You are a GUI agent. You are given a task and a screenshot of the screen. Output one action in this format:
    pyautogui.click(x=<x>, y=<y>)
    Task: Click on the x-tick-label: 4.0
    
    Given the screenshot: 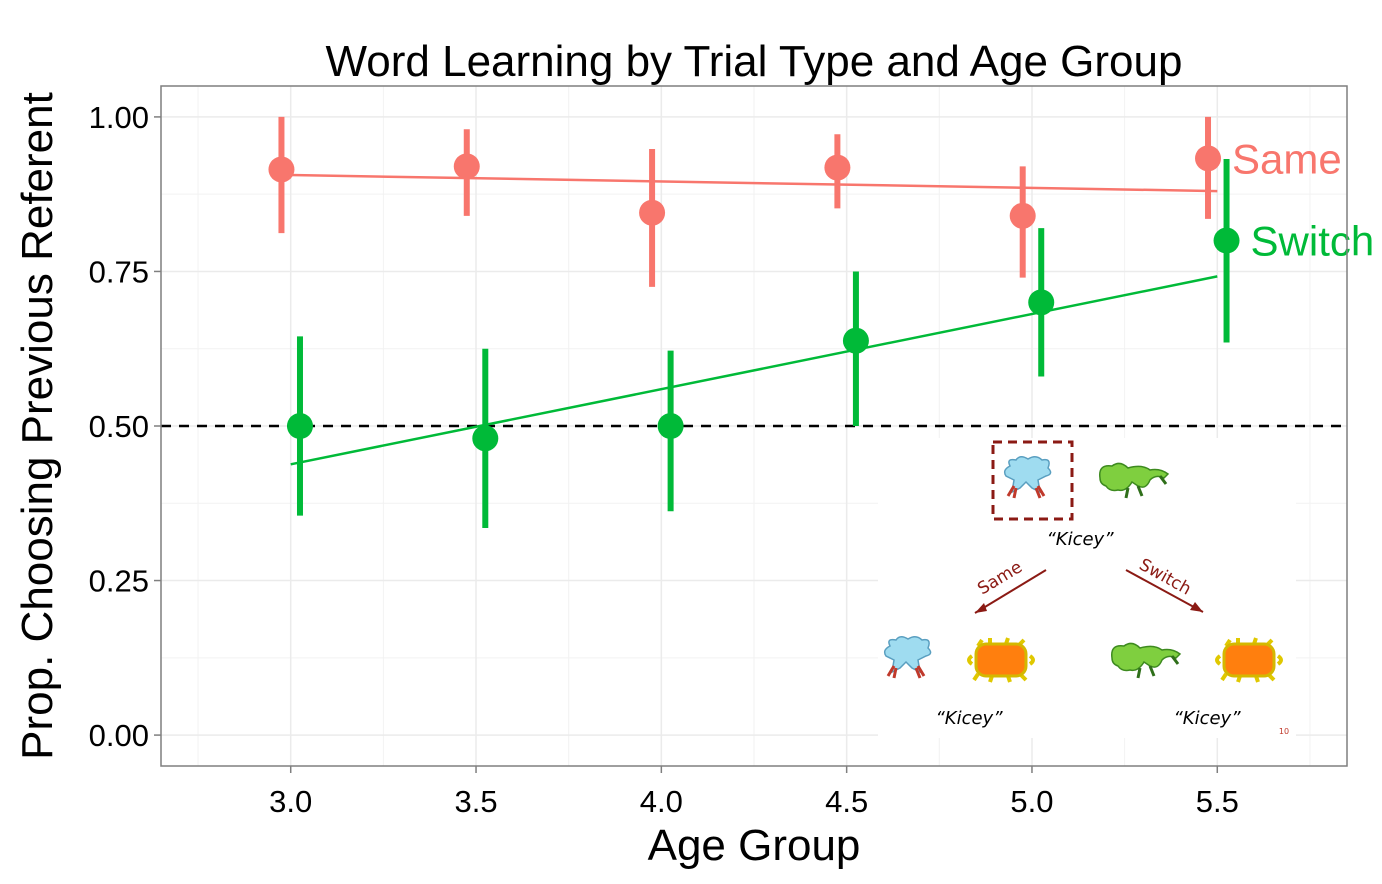 What is the action you would take?
    pyautogui.click(x=661, y=801)
    